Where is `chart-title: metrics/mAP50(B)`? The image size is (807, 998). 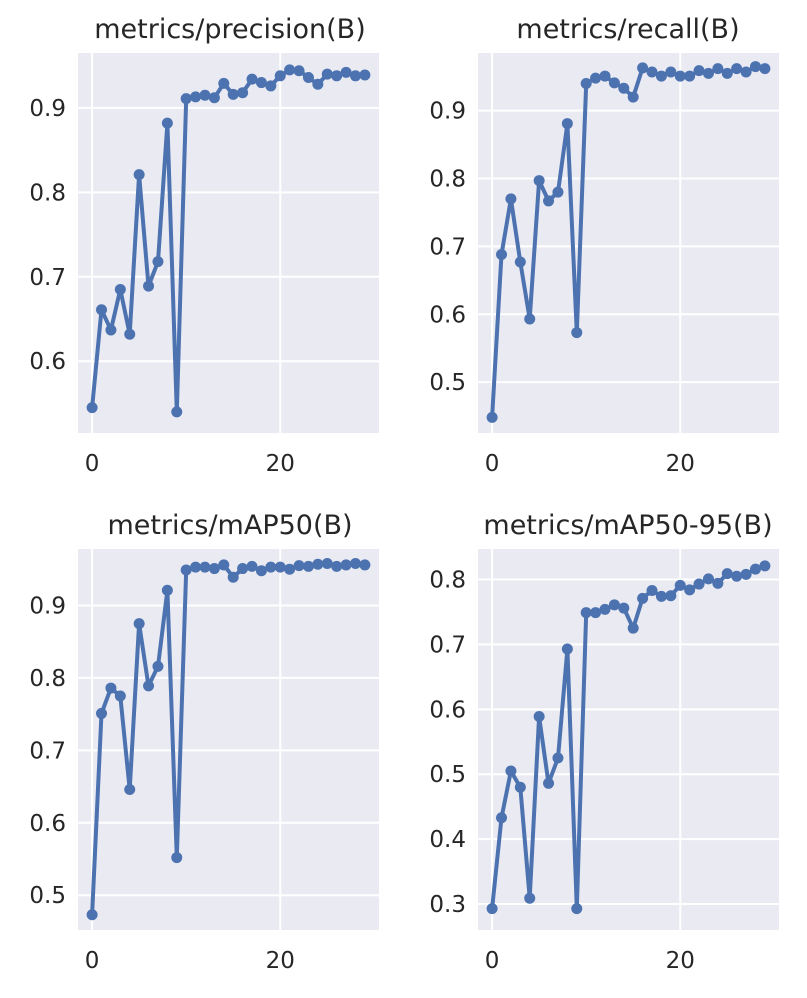 chart-title: metrics/mAP50(B) is located at coordinates (229, 525).